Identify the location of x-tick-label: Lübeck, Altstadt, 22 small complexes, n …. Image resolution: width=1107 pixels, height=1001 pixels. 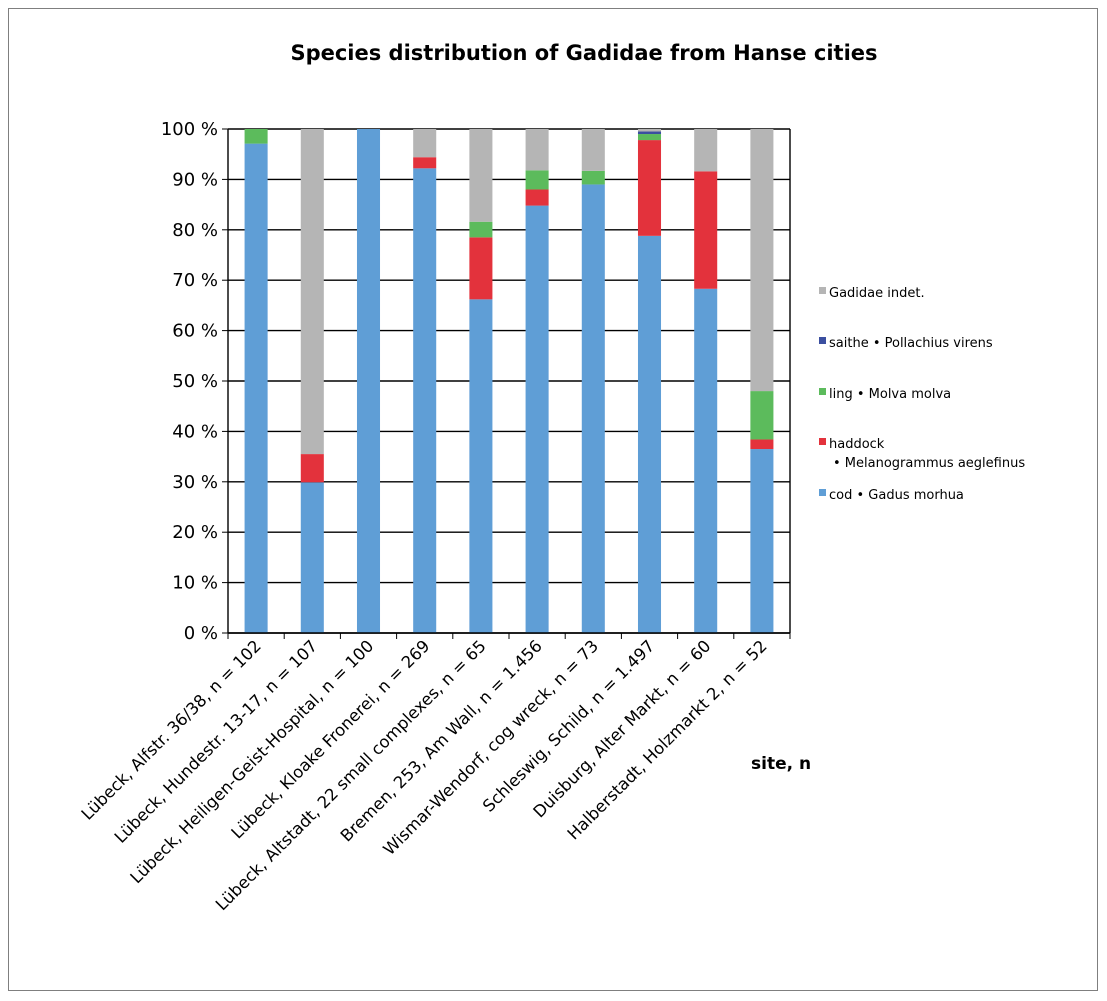
(351, 775).